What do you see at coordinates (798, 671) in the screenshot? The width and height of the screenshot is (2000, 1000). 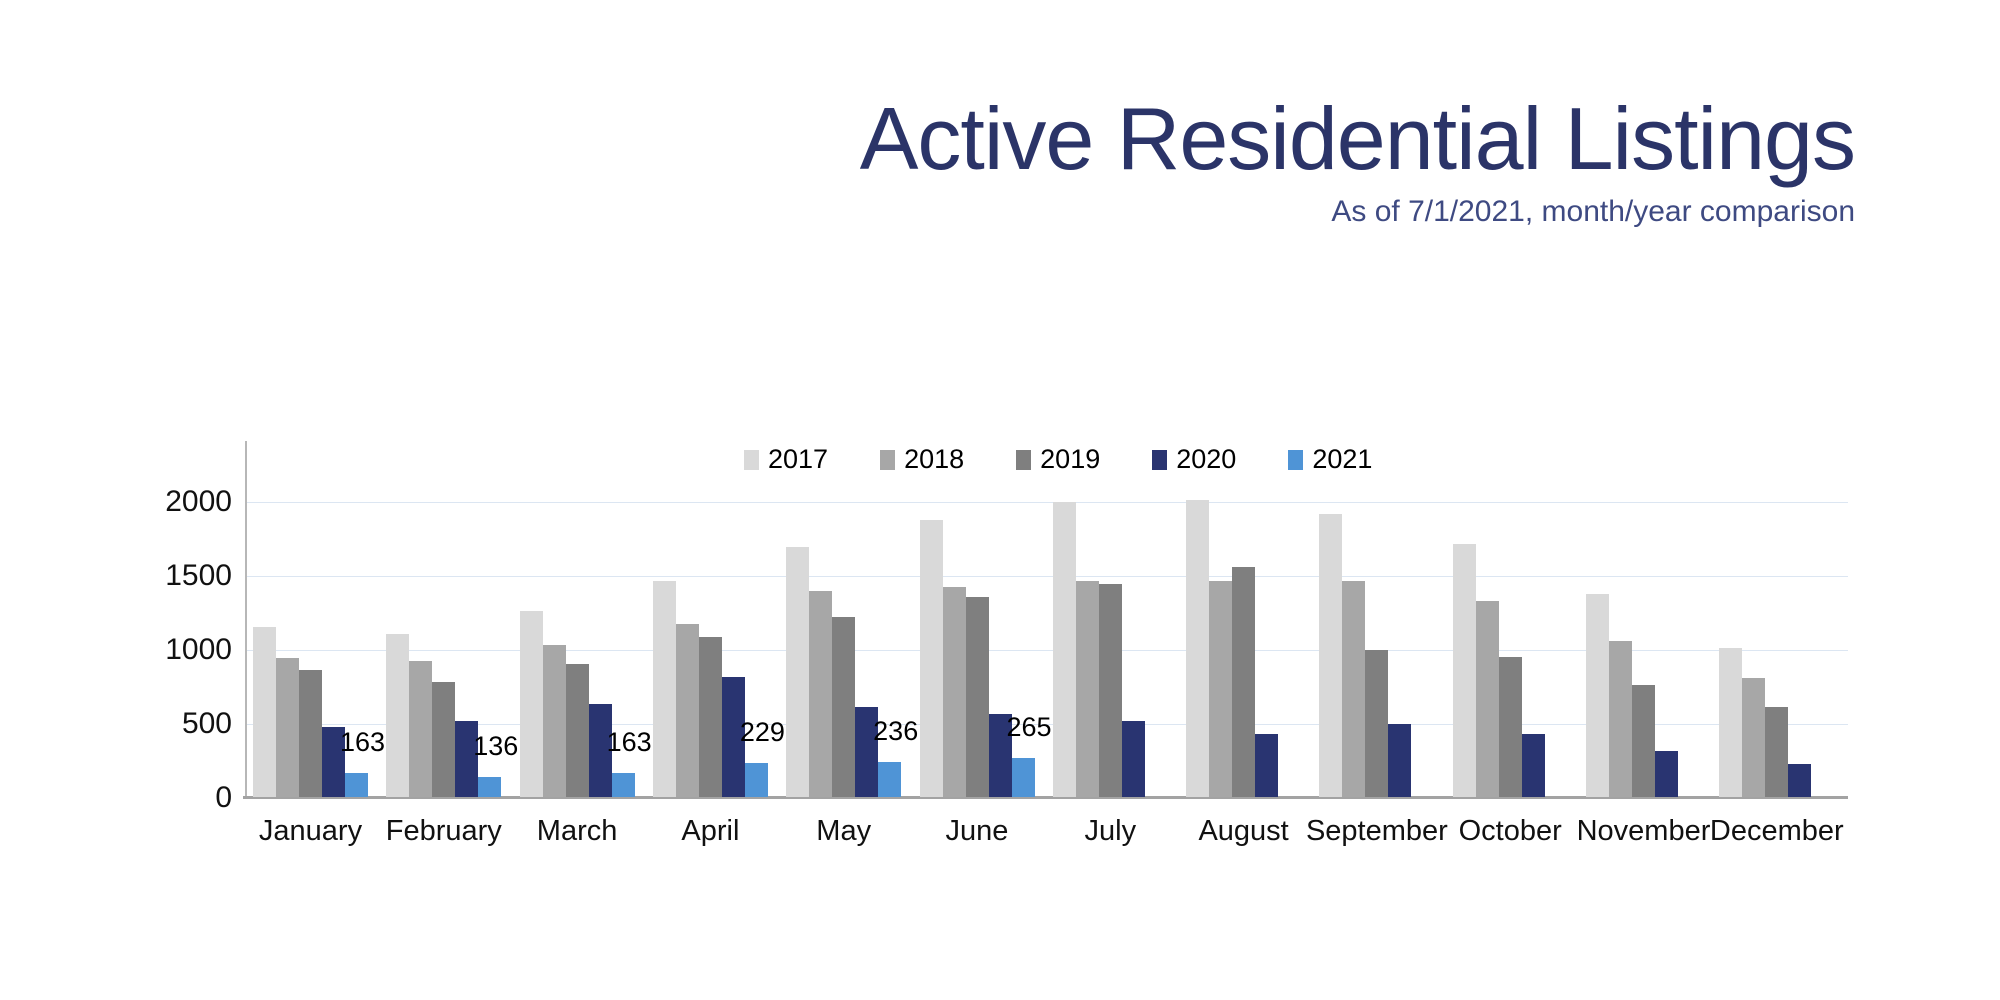 I see `bar-2017-may` at bounding box center [798, 671].